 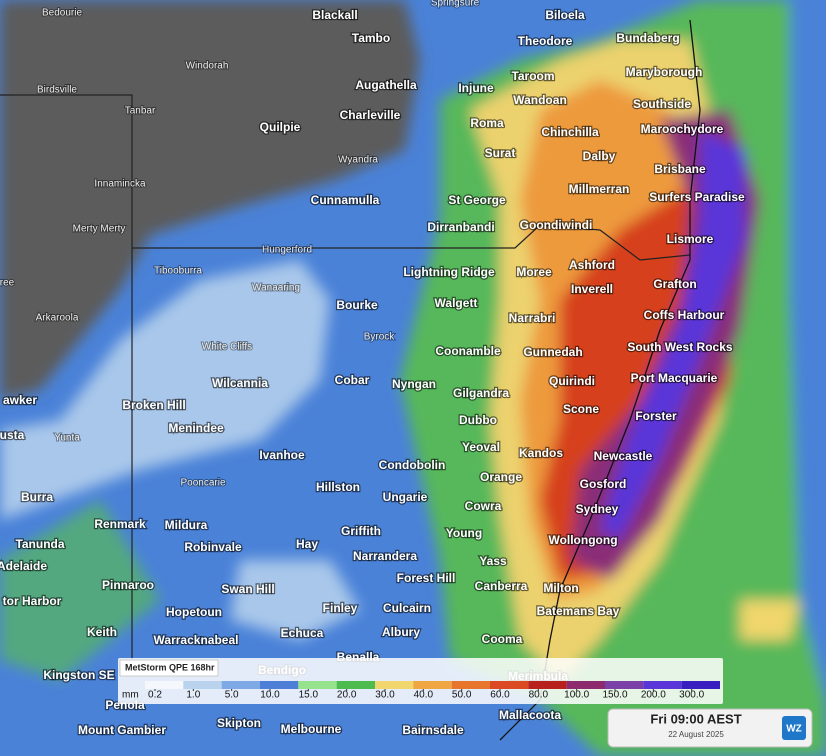 What do you see at coordinates (695, 718) in the screenshot?
I see `time-label: Fri 09:00 AEST` at bounding box center [695, 718].